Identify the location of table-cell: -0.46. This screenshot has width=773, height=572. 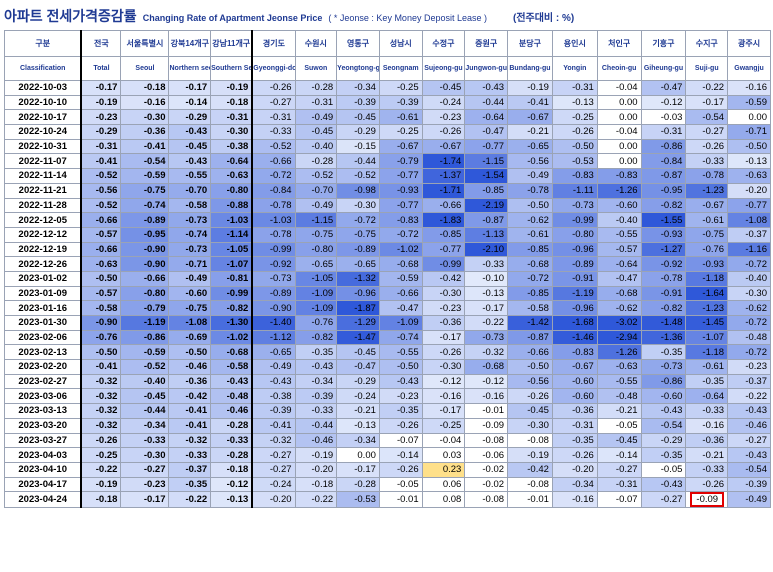
(749, 425).